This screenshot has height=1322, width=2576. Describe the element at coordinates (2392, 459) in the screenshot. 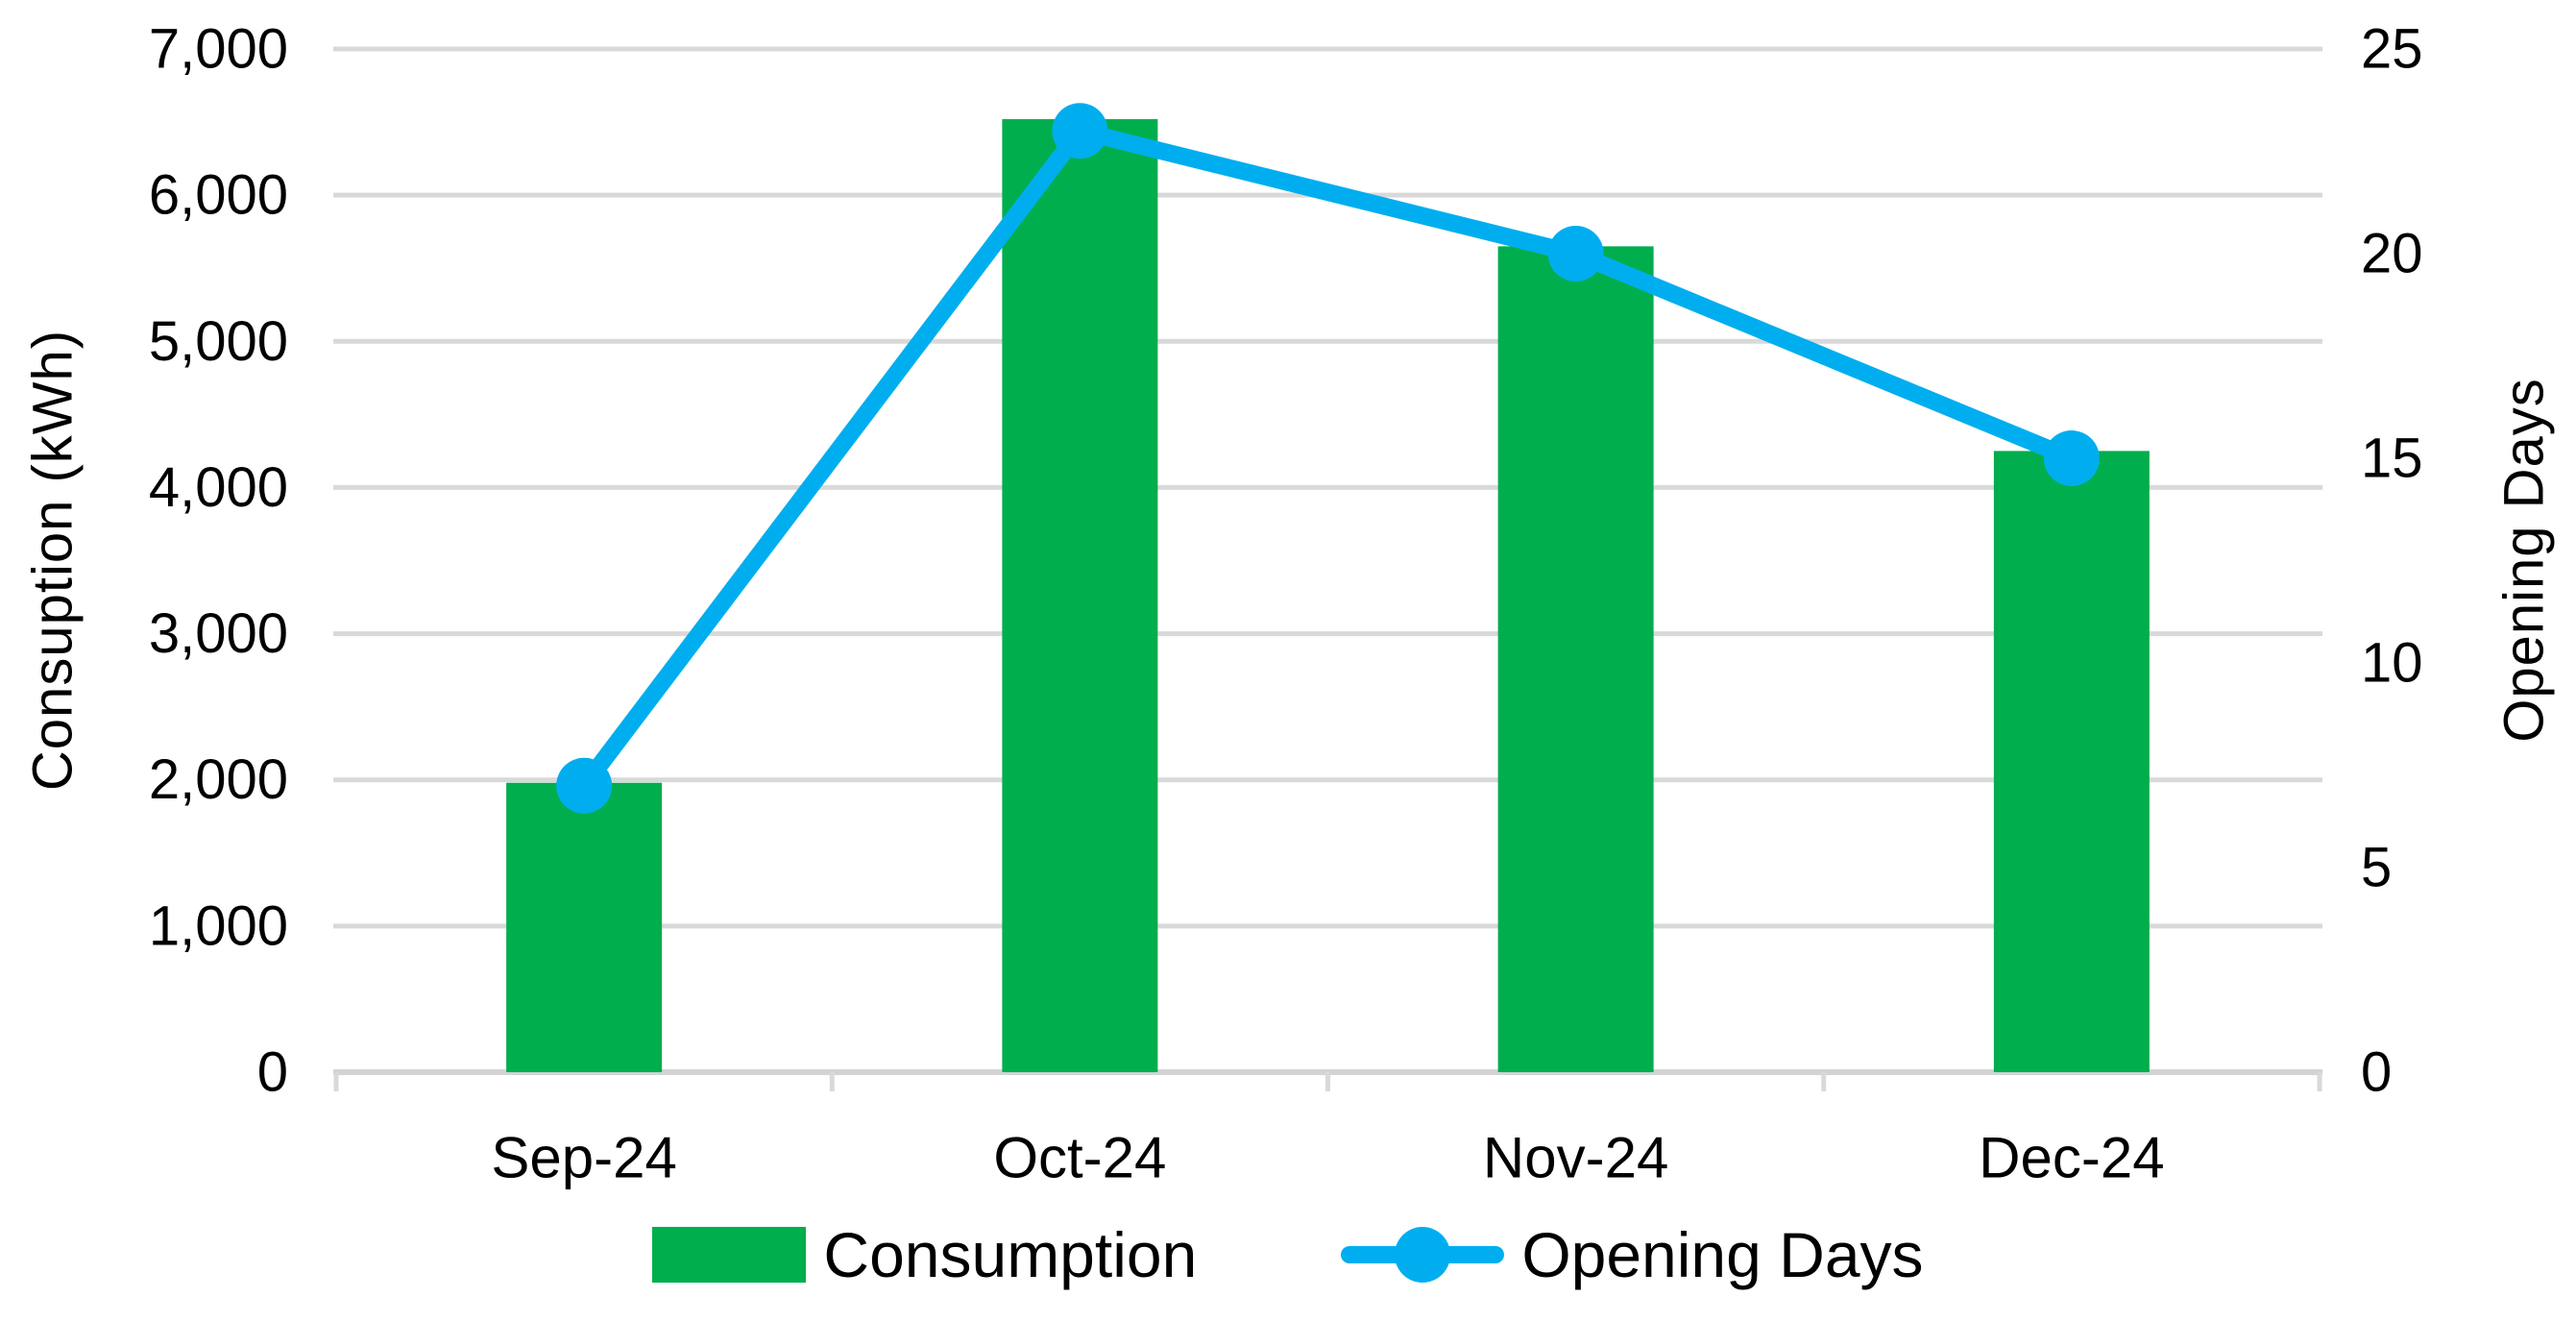

I see `right-axis-tick-label: 15` at that location.